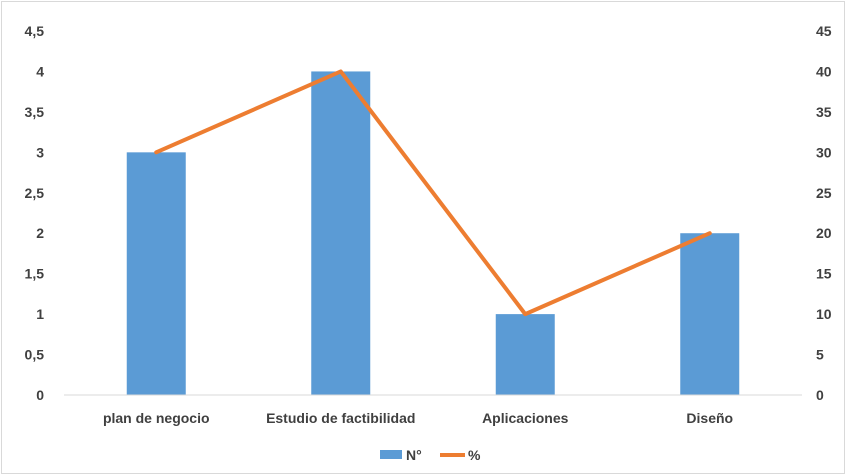 This screenshot has height=476, width=847. Describe the element at coordinates (824, 193) in the screenshot. I see `right-tick-label: 25` at that location.